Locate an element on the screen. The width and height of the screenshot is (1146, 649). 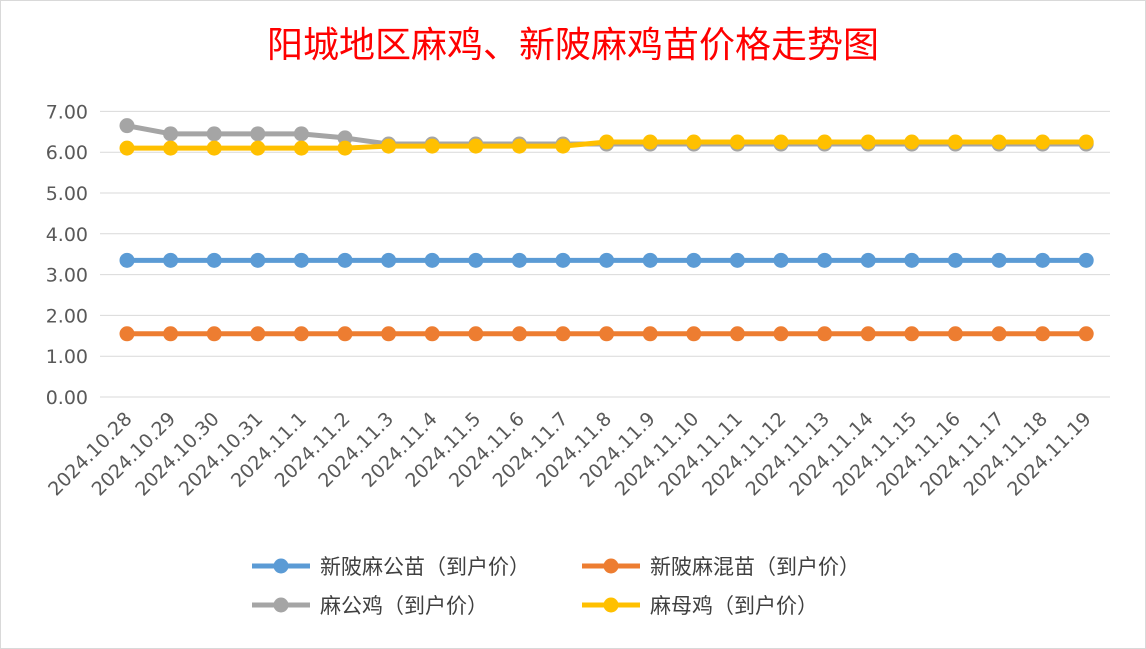
legend-label: 新陂麻公苗（到户价） is located at coordinates (425, 567).